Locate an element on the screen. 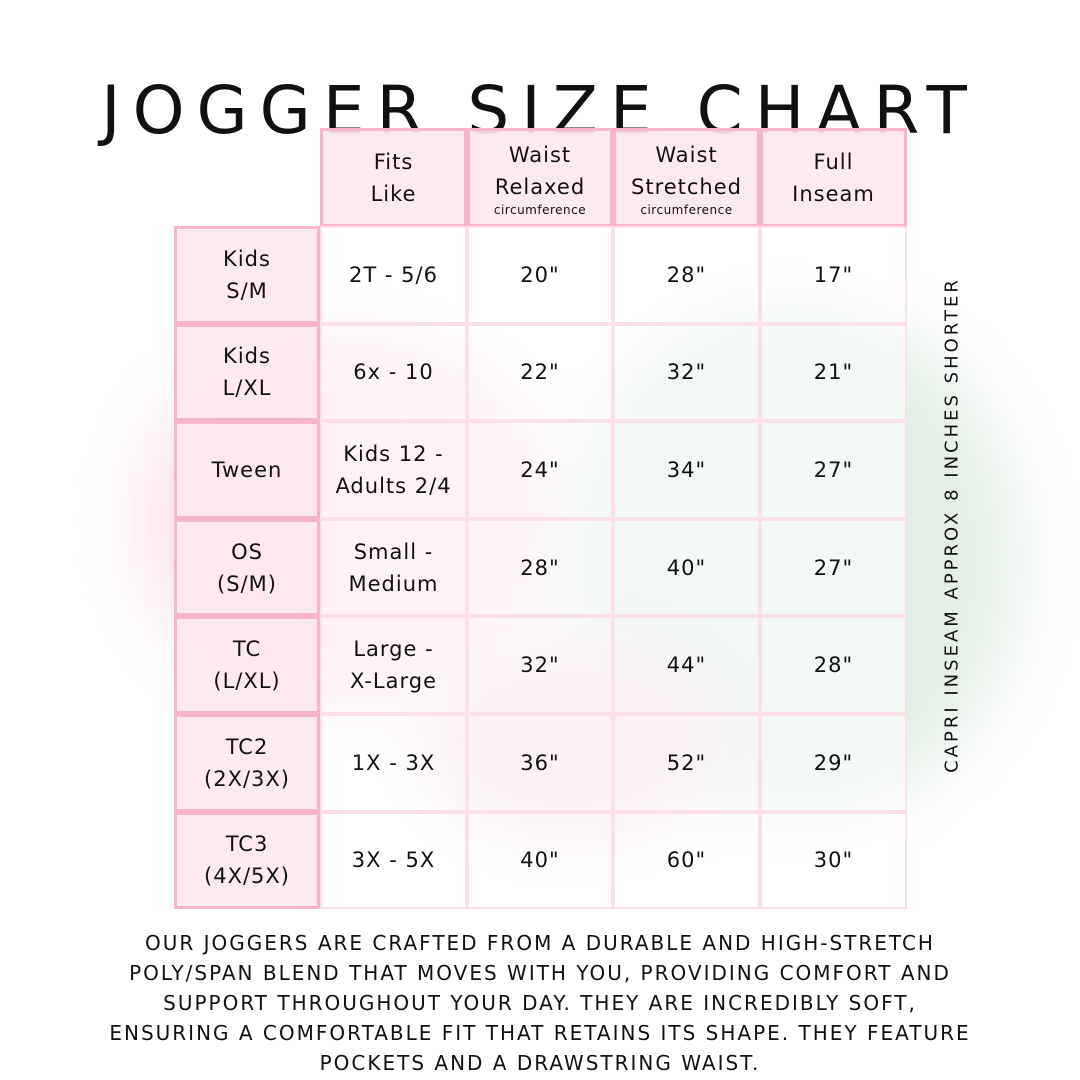  row-header: Kids L/XL is located at coordinates (247, 372).